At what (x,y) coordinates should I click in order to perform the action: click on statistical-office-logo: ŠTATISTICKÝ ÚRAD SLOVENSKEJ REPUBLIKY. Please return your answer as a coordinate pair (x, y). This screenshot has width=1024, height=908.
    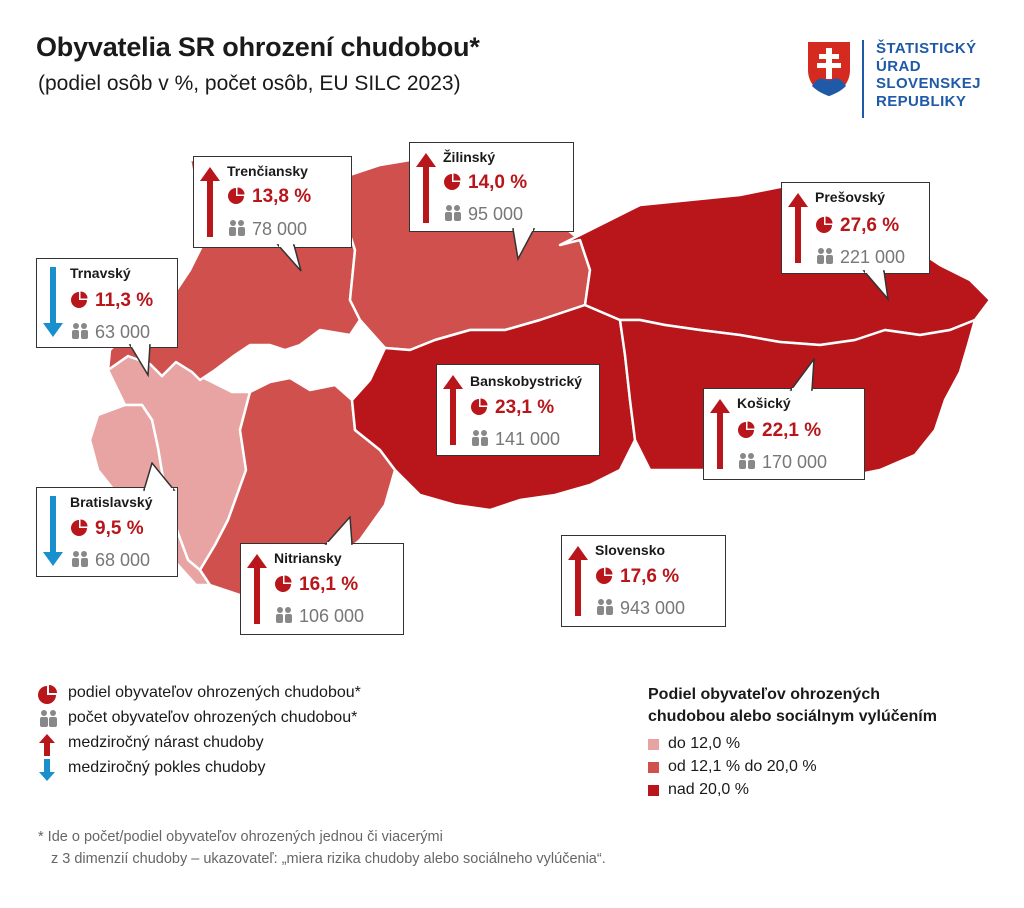
    Looking at the image, I should click on (901, 83).